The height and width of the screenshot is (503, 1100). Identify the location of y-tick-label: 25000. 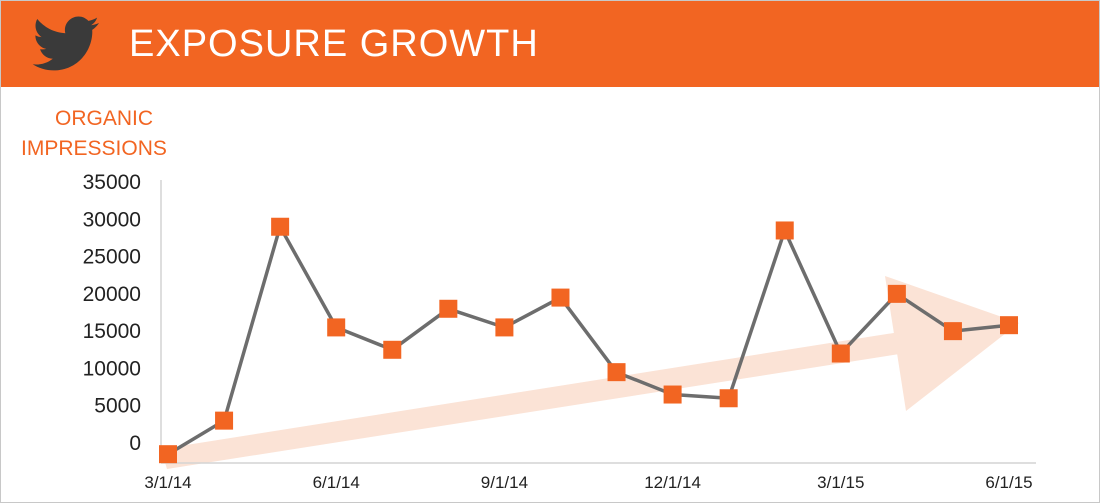
(112, 257).